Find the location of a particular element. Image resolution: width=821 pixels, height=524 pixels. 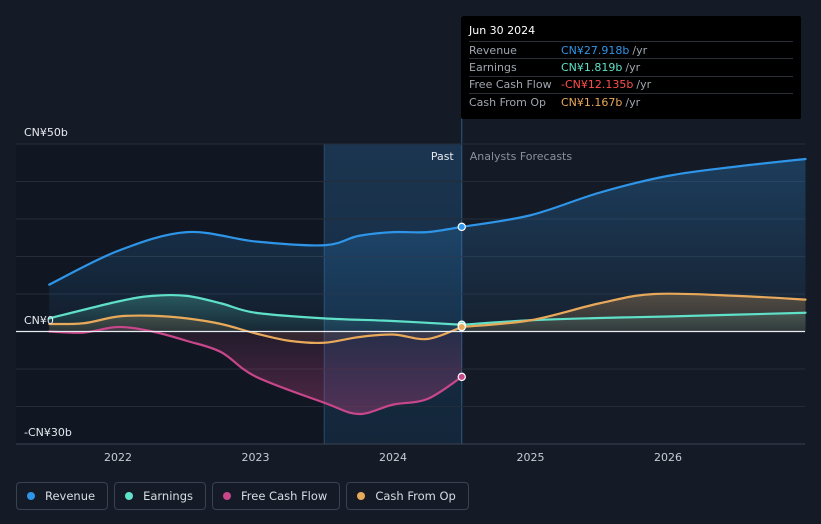

revenue-forecast-line is located at coordinates (633, 192).